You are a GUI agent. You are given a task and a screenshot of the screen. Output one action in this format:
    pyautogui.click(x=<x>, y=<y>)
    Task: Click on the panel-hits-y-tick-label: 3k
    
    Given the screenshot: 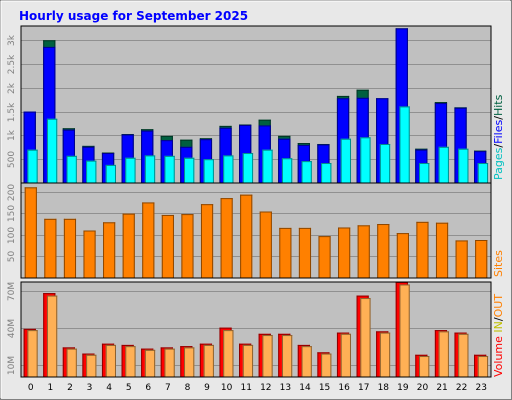 What is the action you would take?
    pyautogui.click(x=12, y=40)
    